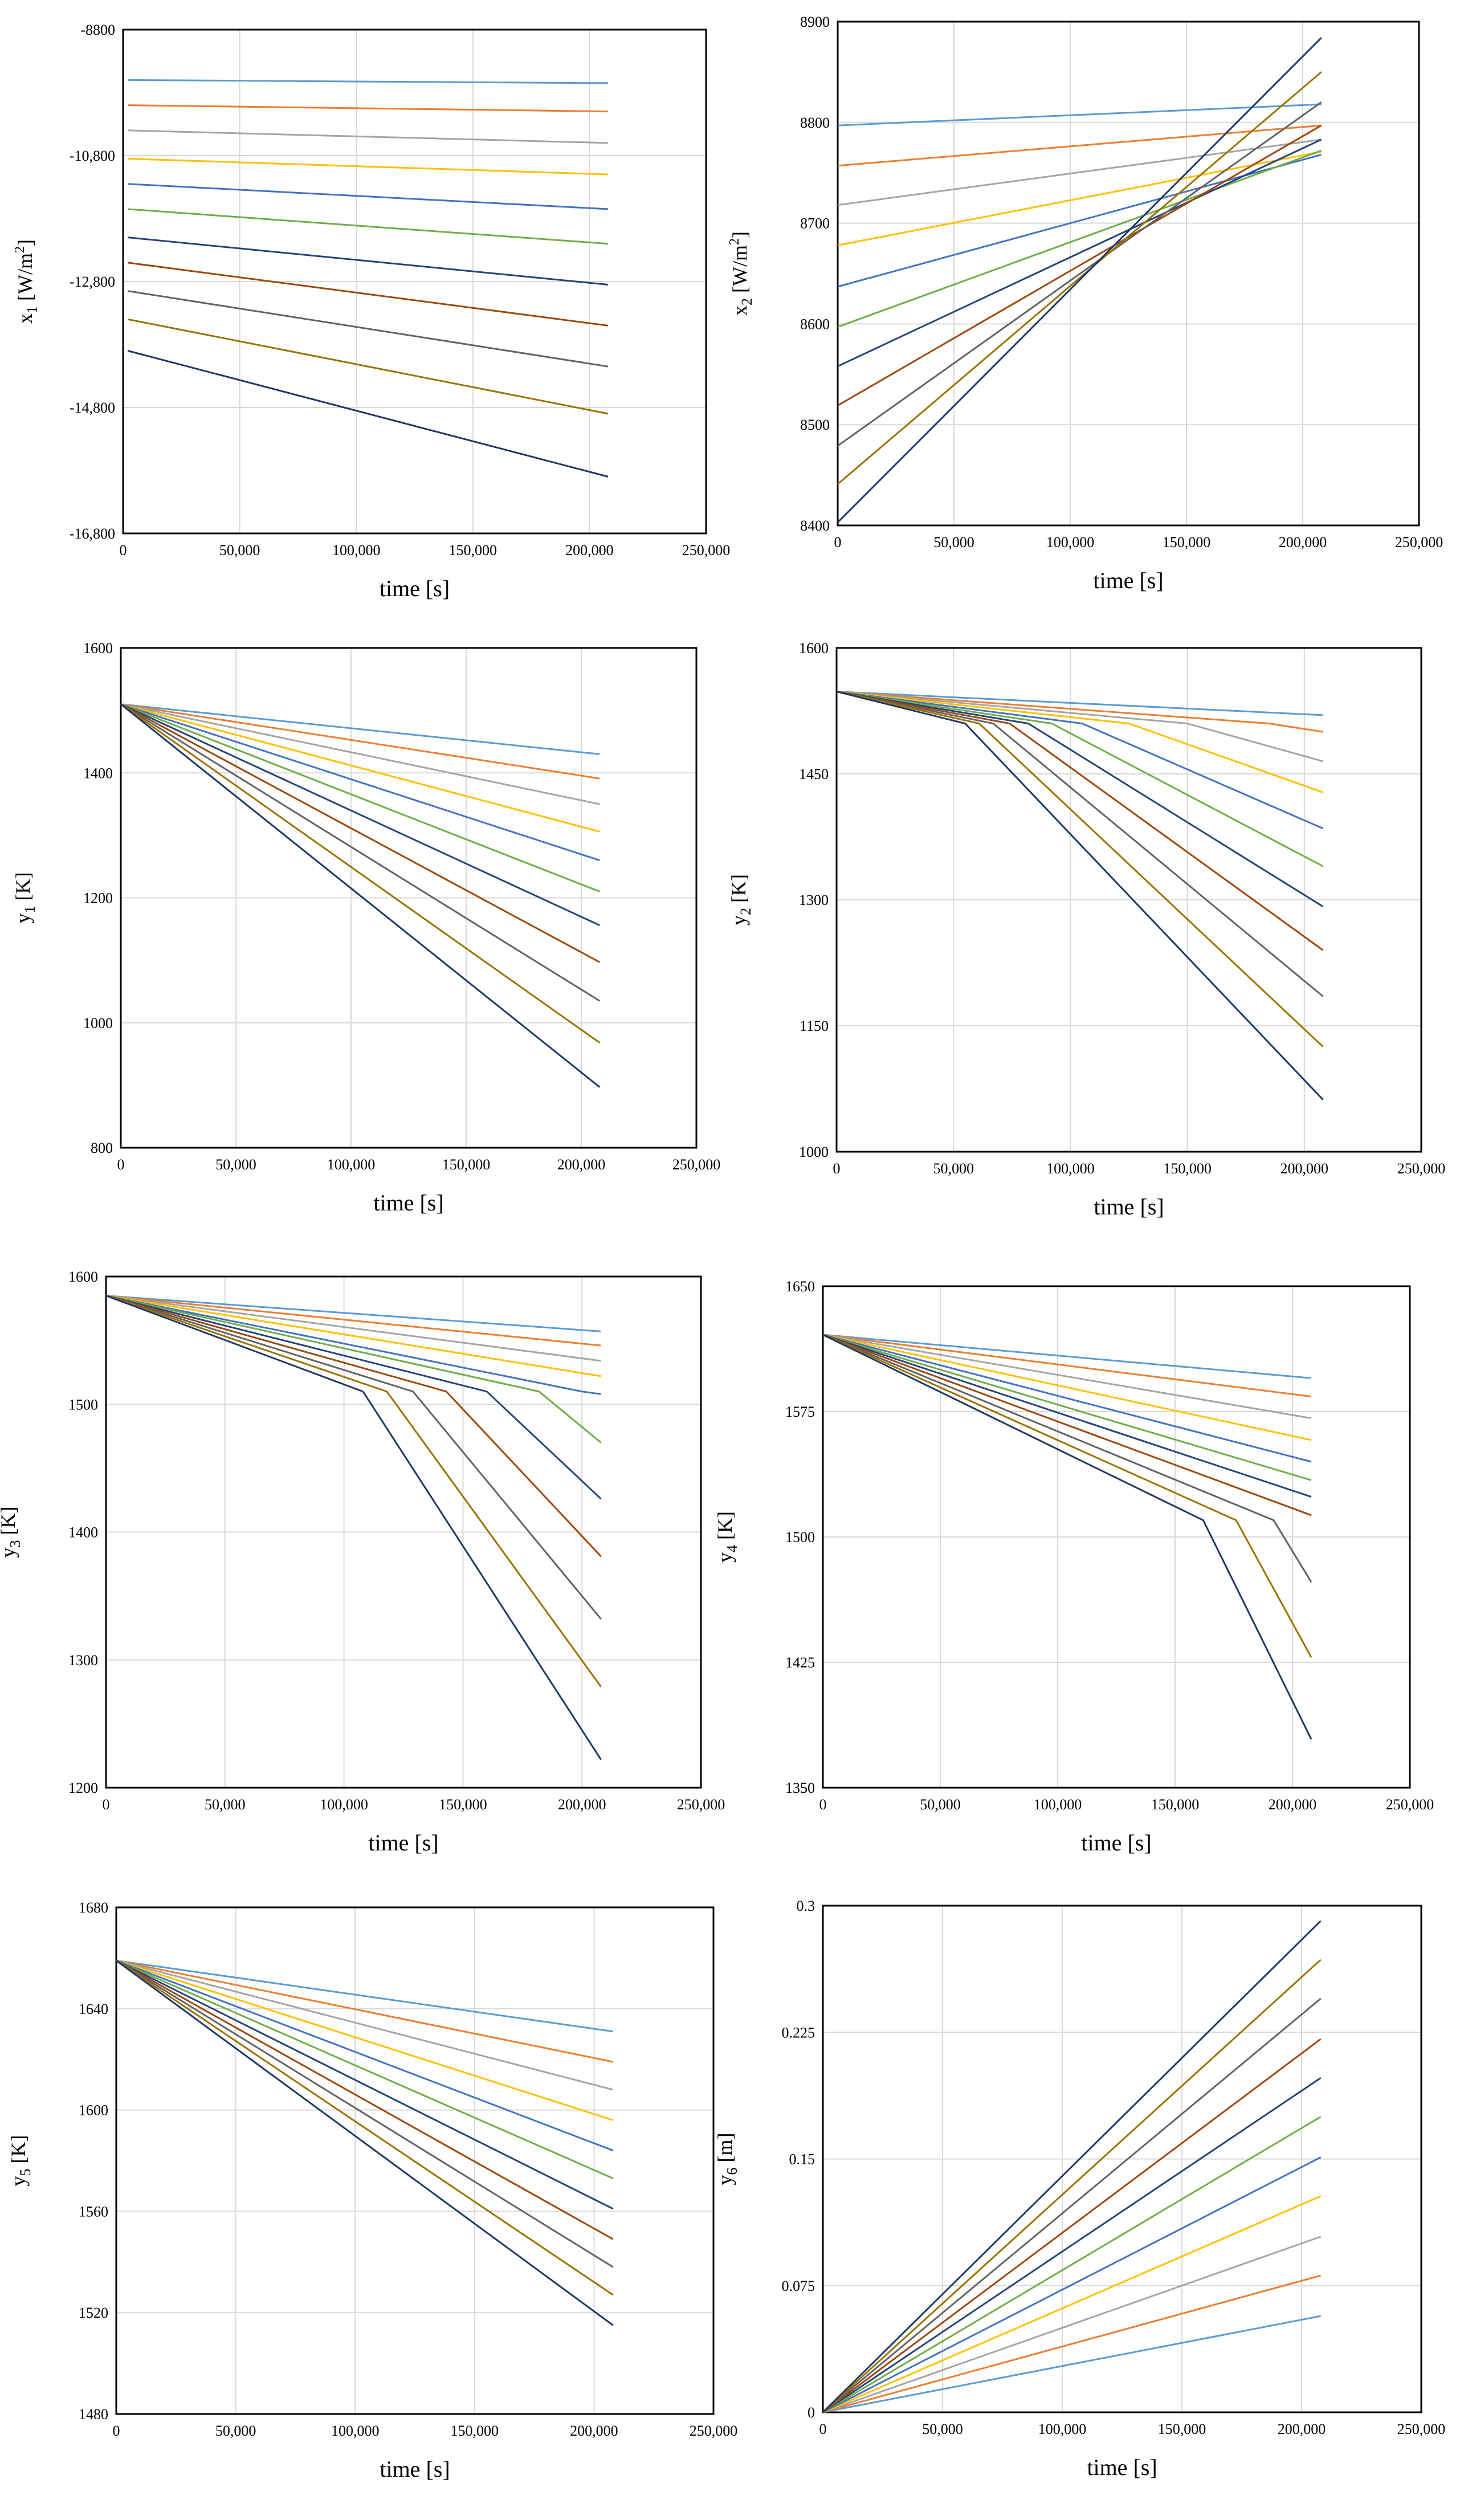  What do you see at coordinates (727, 1537) in the screenshot?
I see `y-axis-title: y4 [K]` at bounding box center [727, 1537].